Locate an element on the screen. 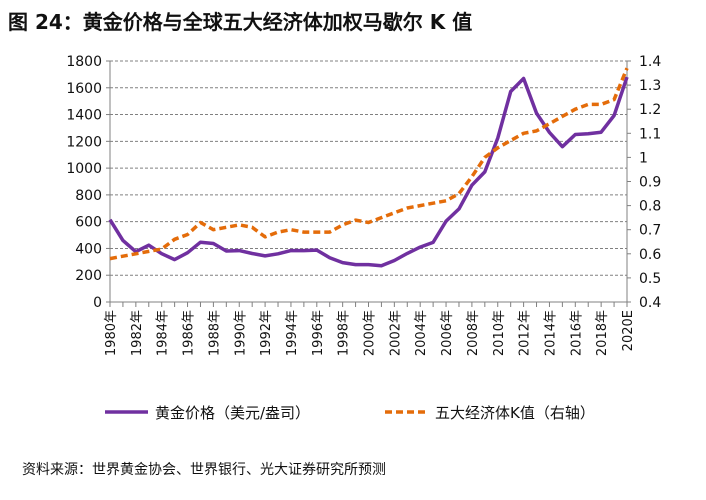 Image resolution: width=706 pixels, height=500 pixels. x-tick-label: 1994年 is located at coordinates (292, 333).